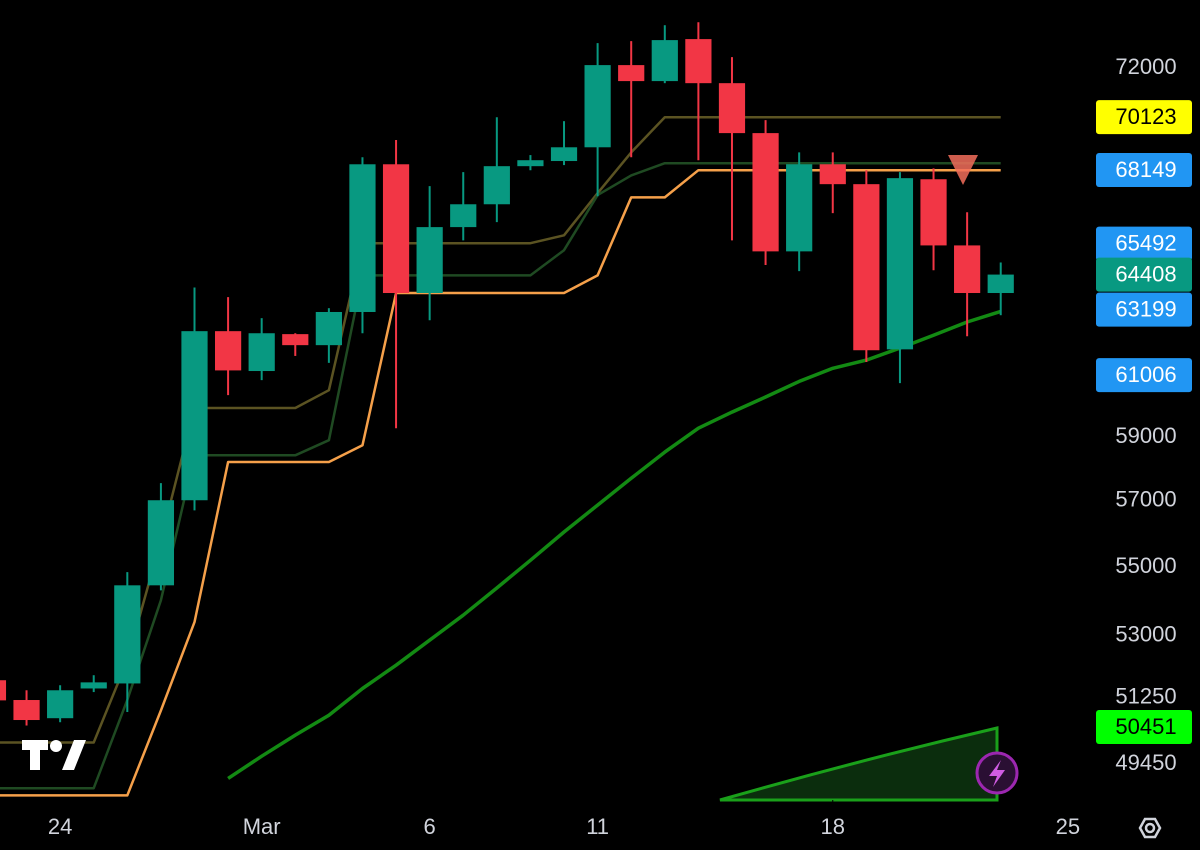 This screenshot has height=850, width=1200. What do you see at coordinates (54, 755) in the screenshot?
I see `logo` at bounding box center [54, 755].